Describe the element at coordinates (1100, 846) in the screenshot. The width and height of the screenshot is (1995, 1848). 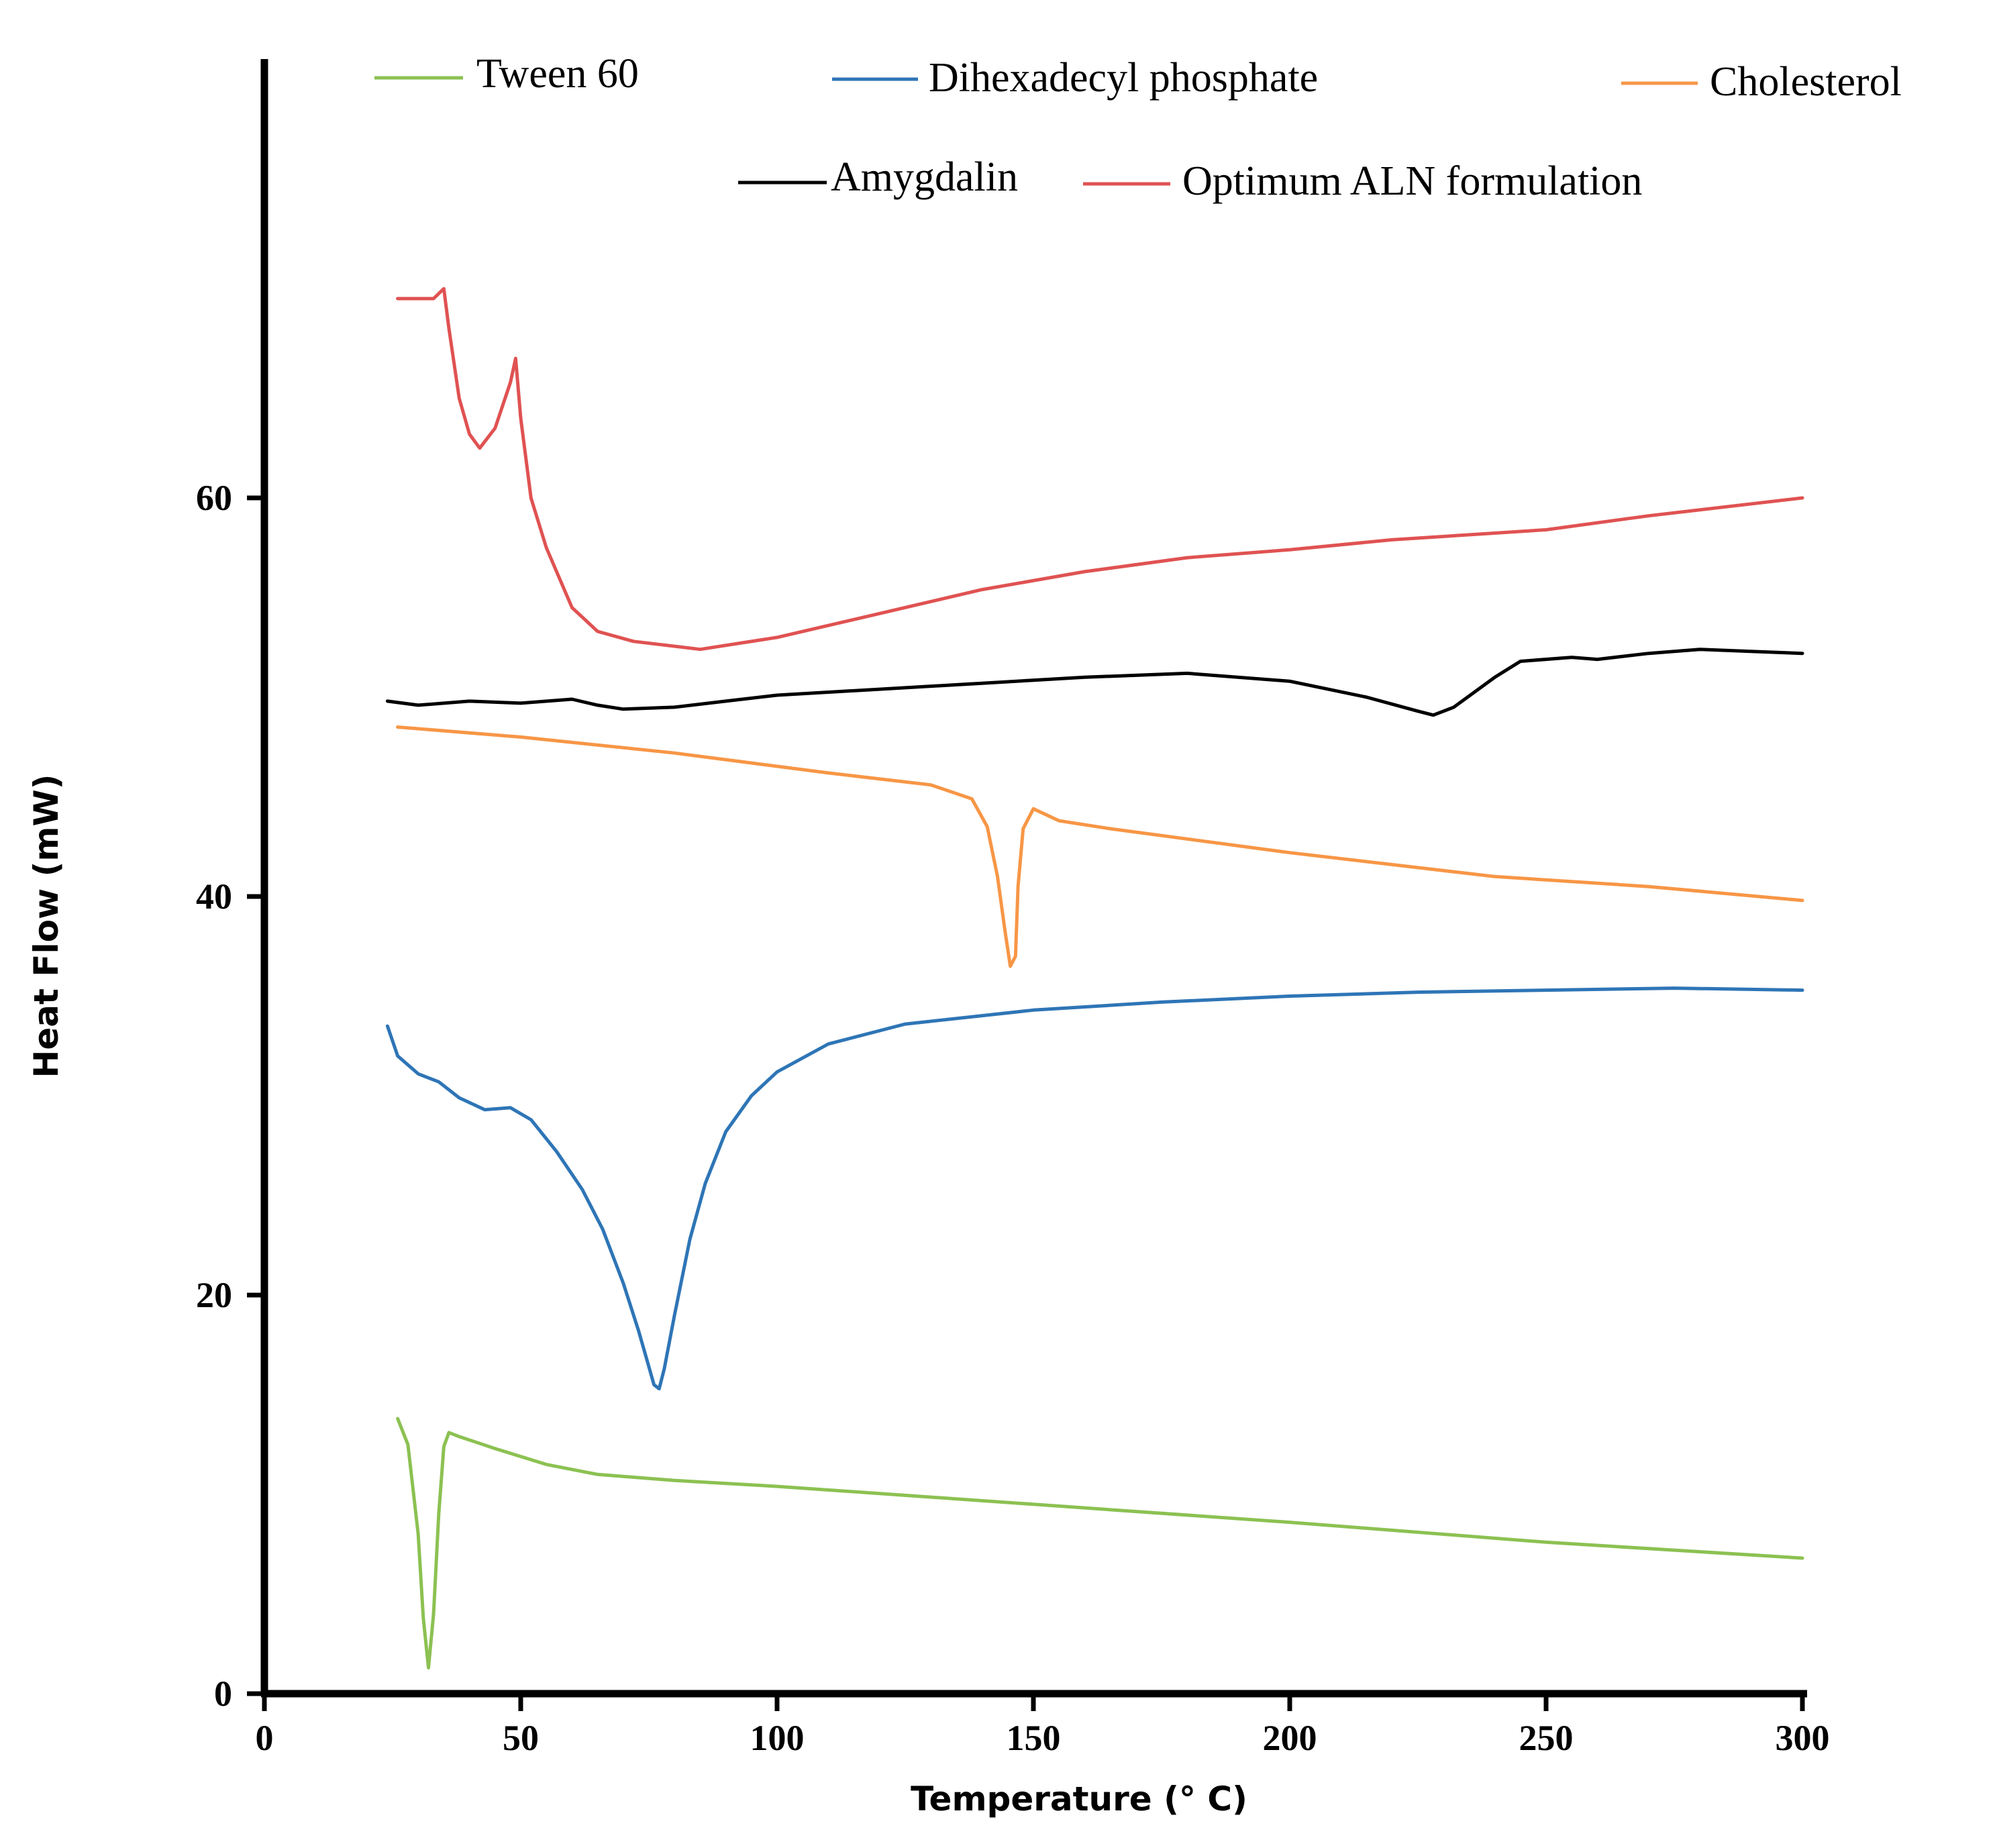
I see `series-line-cholesterol` at that location.